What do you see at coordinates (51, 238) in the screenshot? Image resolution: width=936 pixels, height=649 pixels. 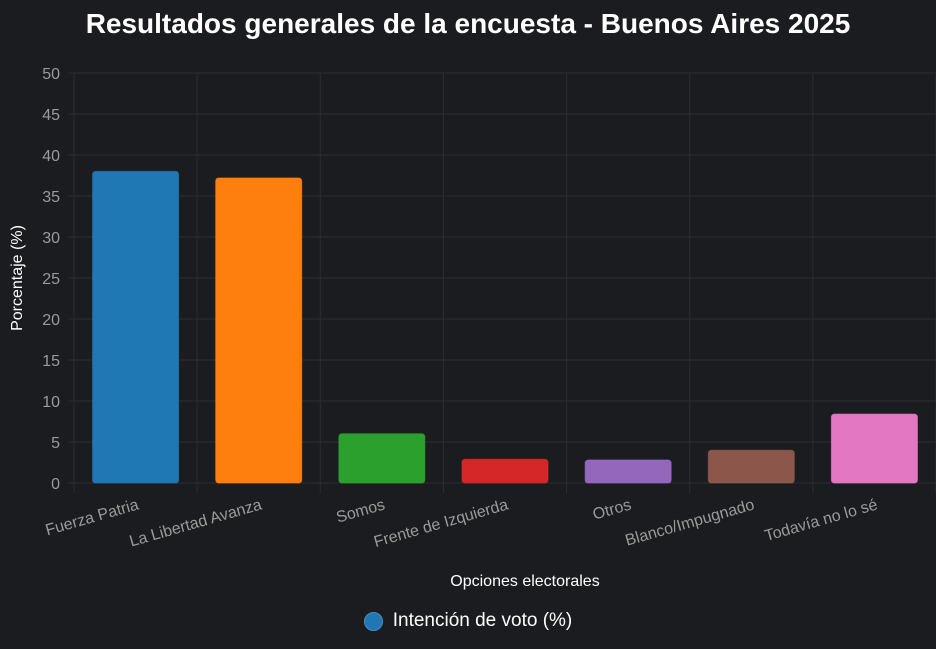 I see `y-tick-label: 30` at bounding box center [51, 238].